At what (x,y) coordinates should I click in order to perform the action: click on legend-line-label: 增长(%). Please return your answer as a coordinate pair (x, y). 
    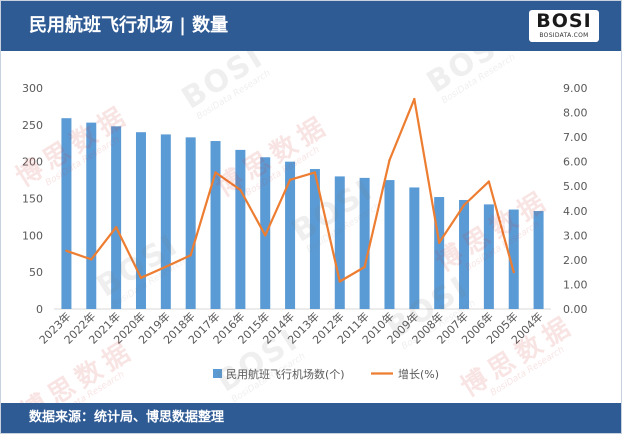
    Looking at the image, I should click on (418, 374).